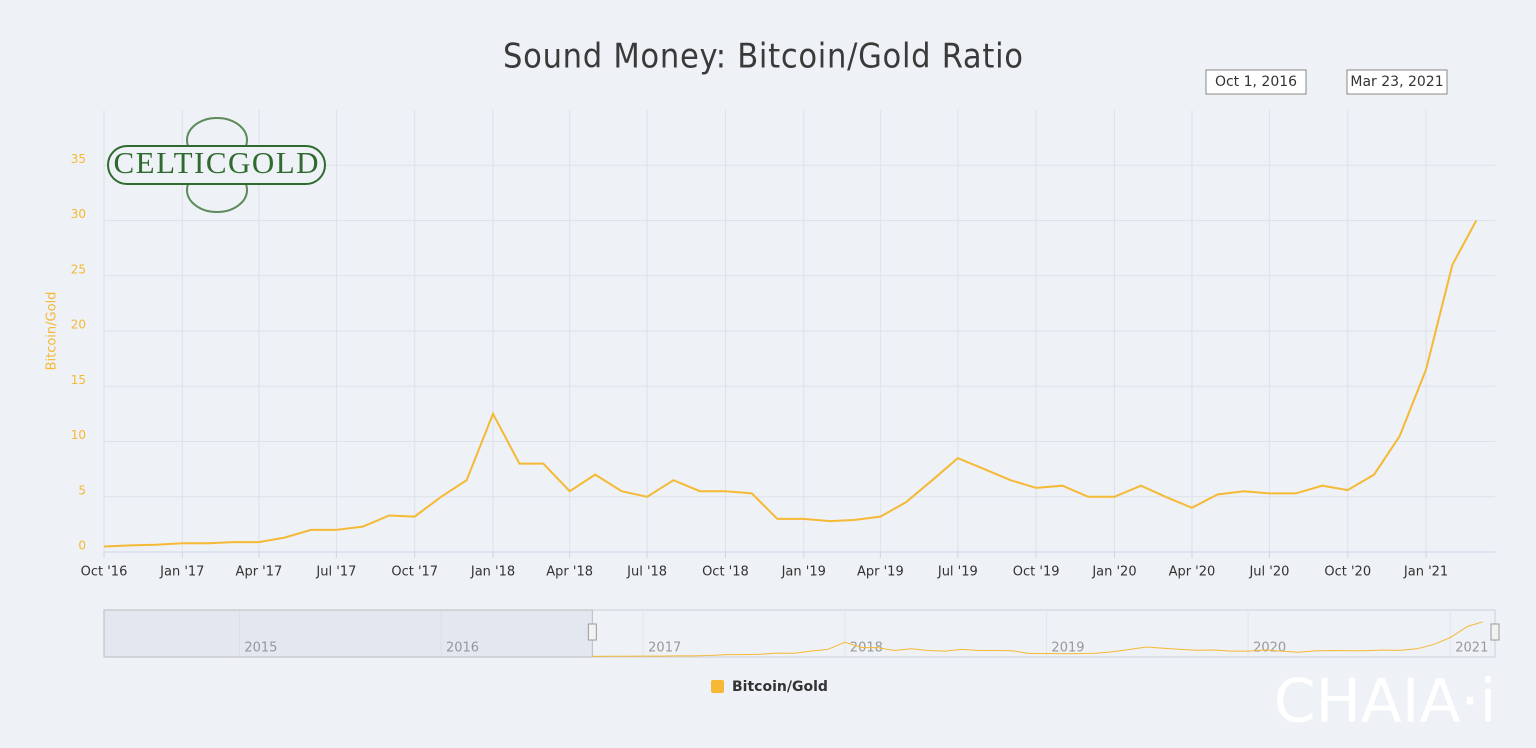 The width and height of the screenshot is (1536, 748). What do you see at coordinates (1037, 639) in the screenshot?
I see `navigator-line` at bounding box center [1037, 639].